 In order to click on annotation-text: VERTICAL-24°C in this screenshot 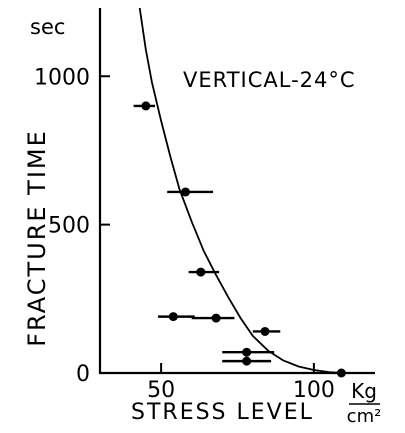, I will do `click(269, 80)`.